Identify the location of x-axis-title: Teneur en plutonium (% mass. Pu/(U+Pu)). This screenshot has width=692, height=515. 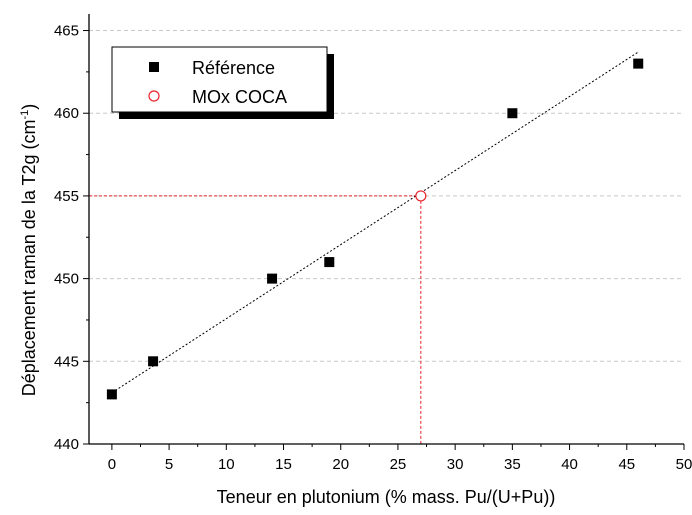
(386, 497).